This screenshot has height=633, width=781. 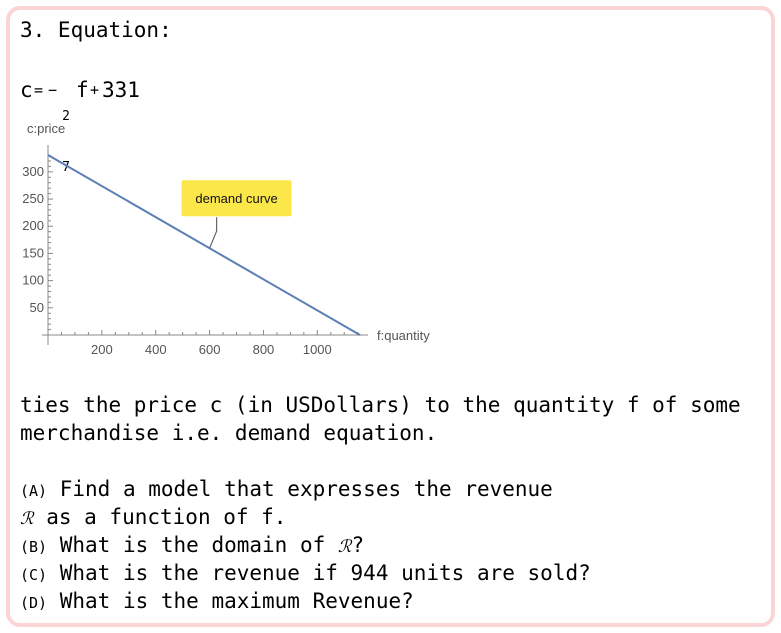 What do you see at coordinates (264, 349) in the screenshot?
I see `x-tick-label: 800` at bounding box center [264, 349].